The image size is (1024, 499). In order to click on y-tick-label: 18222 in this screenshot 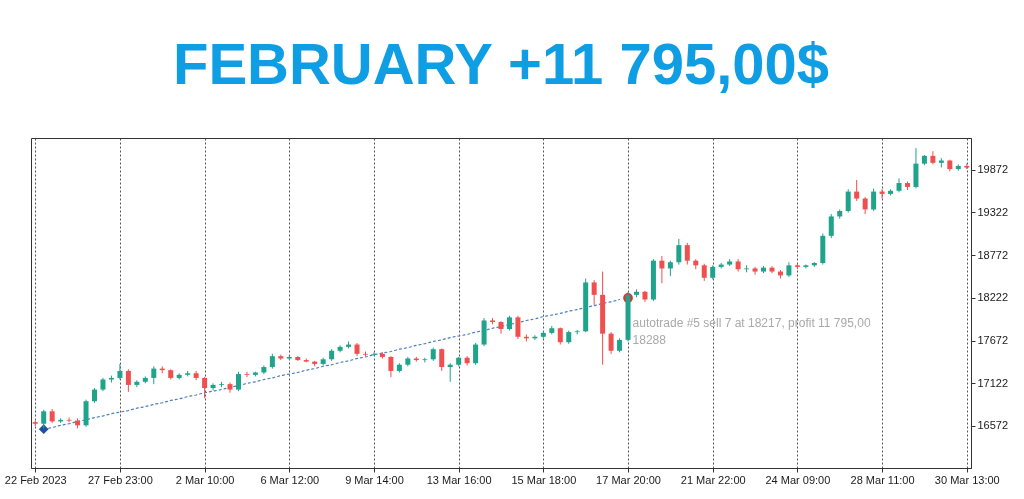, I will do `click(993, 297)`.